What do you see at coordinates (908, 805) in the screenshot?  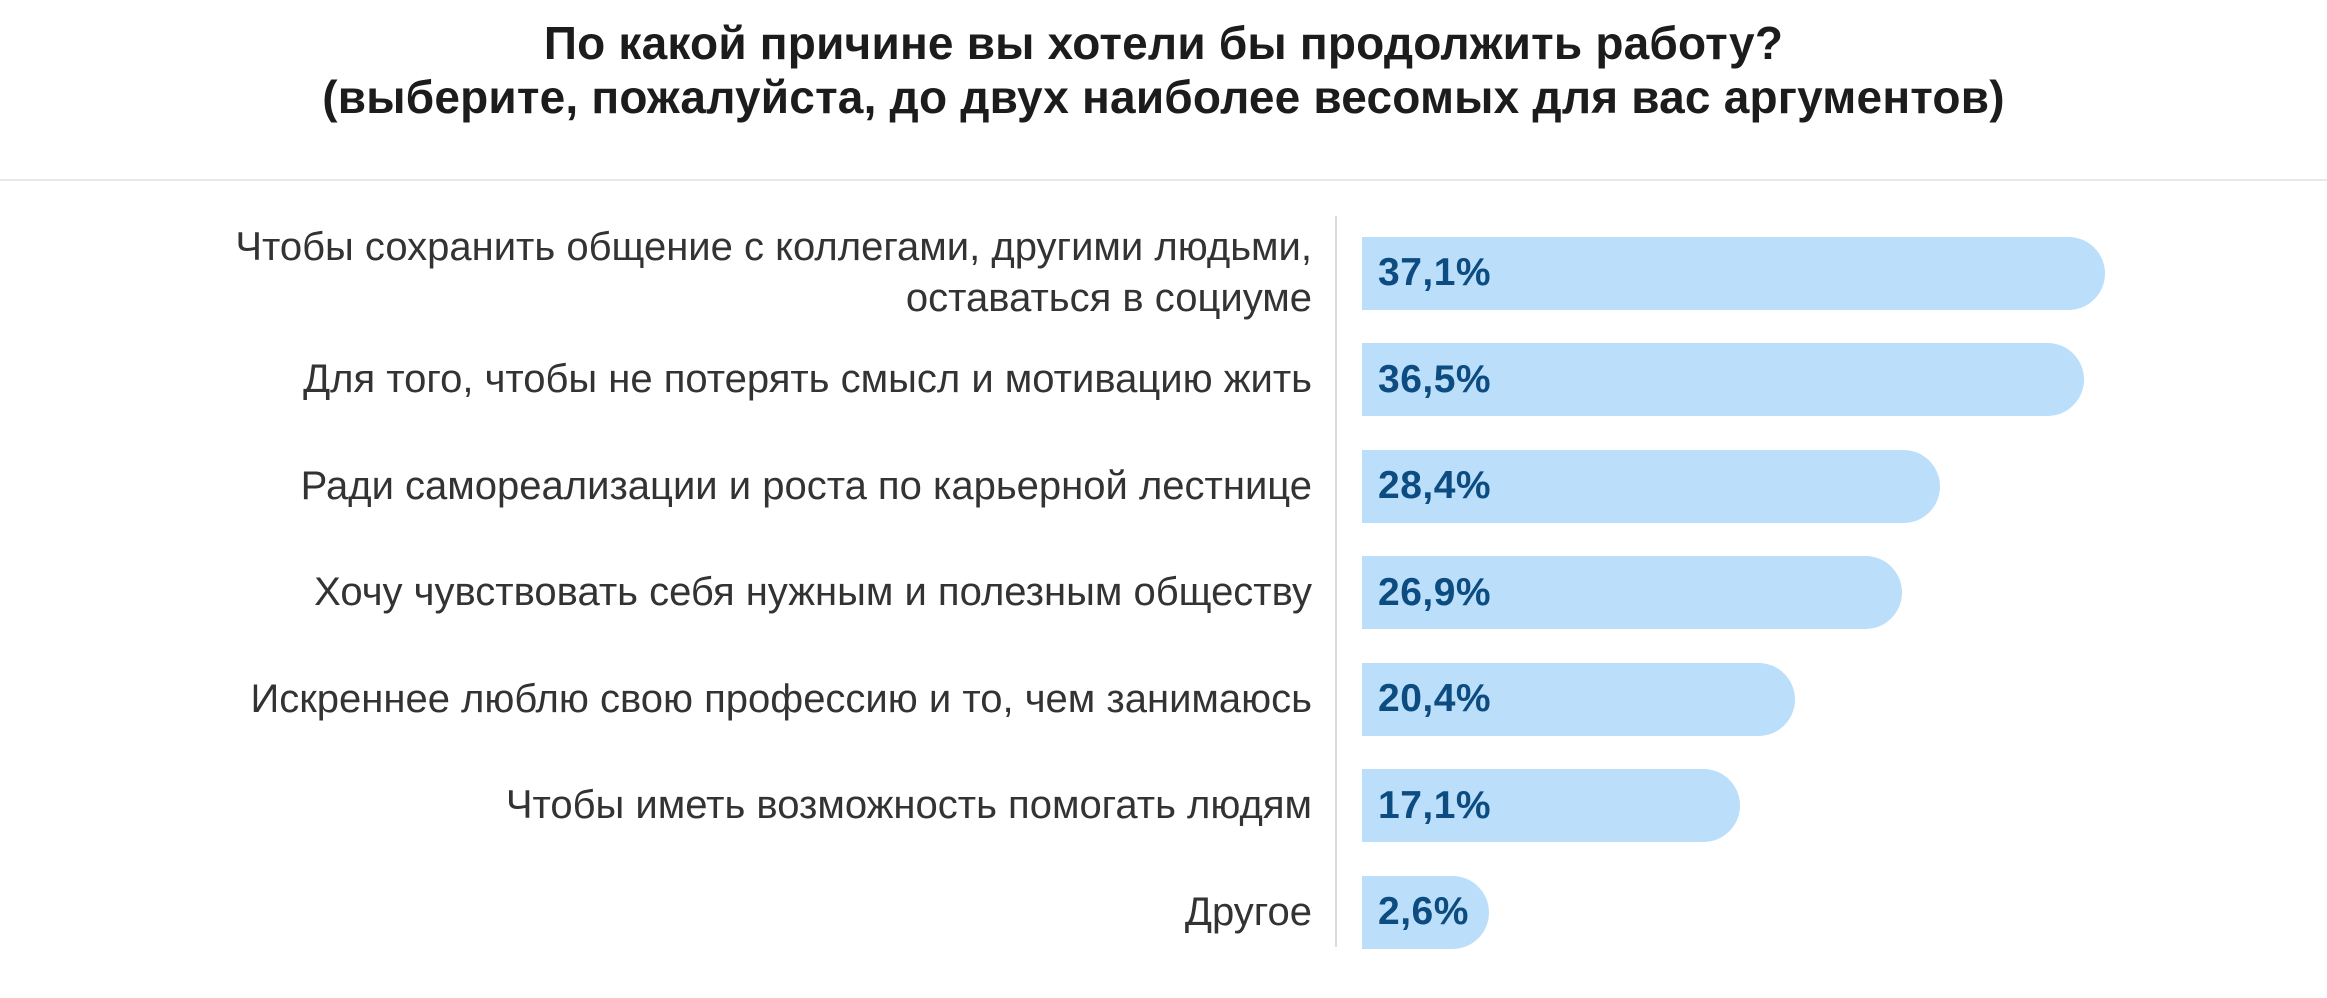 I see `category-label: Чтобы иметь возможность помогать людям` at bounding box center [908, 805].